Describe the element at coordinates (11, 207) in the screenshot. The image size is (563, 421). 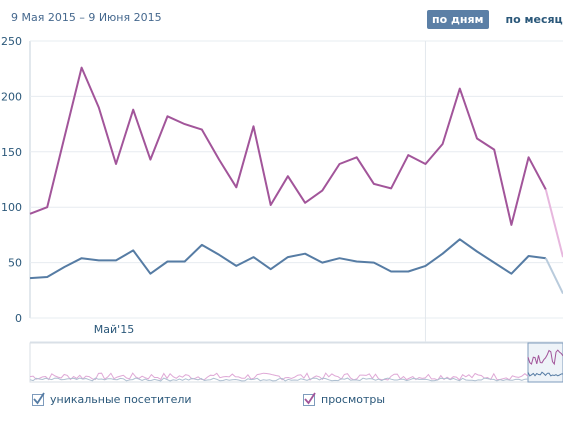
I see `y-tick-label: 100` at that location.